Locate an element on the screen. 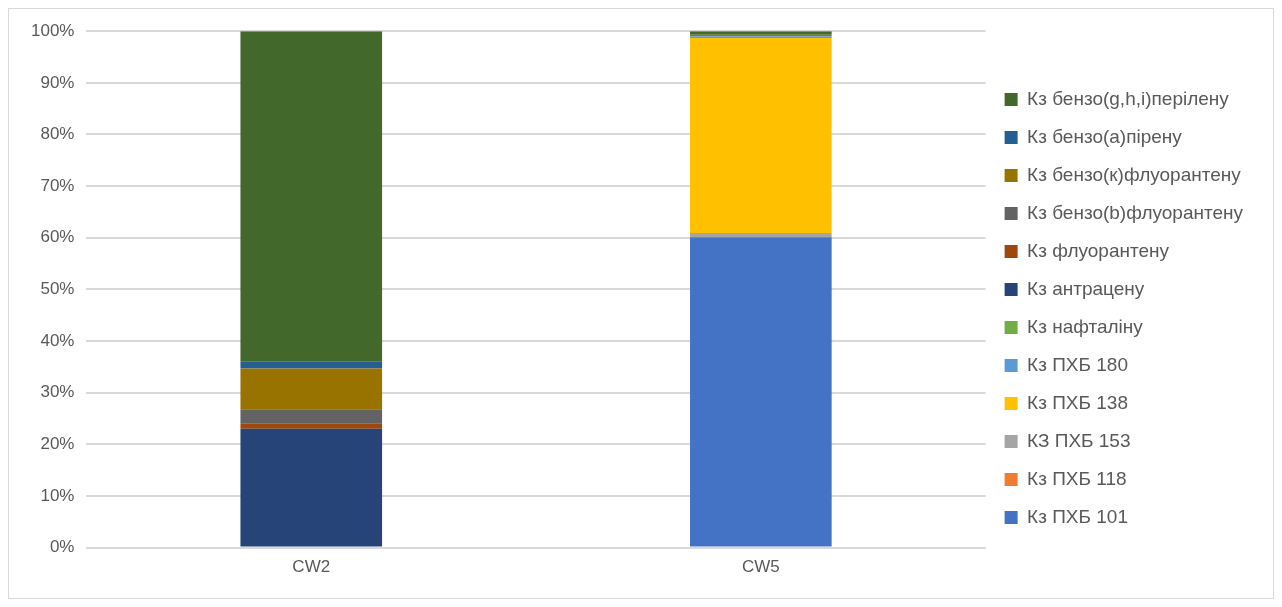 This screenshot has height=607, width=1282. y-tick-label: 100% is located at coordinates (53, 30).